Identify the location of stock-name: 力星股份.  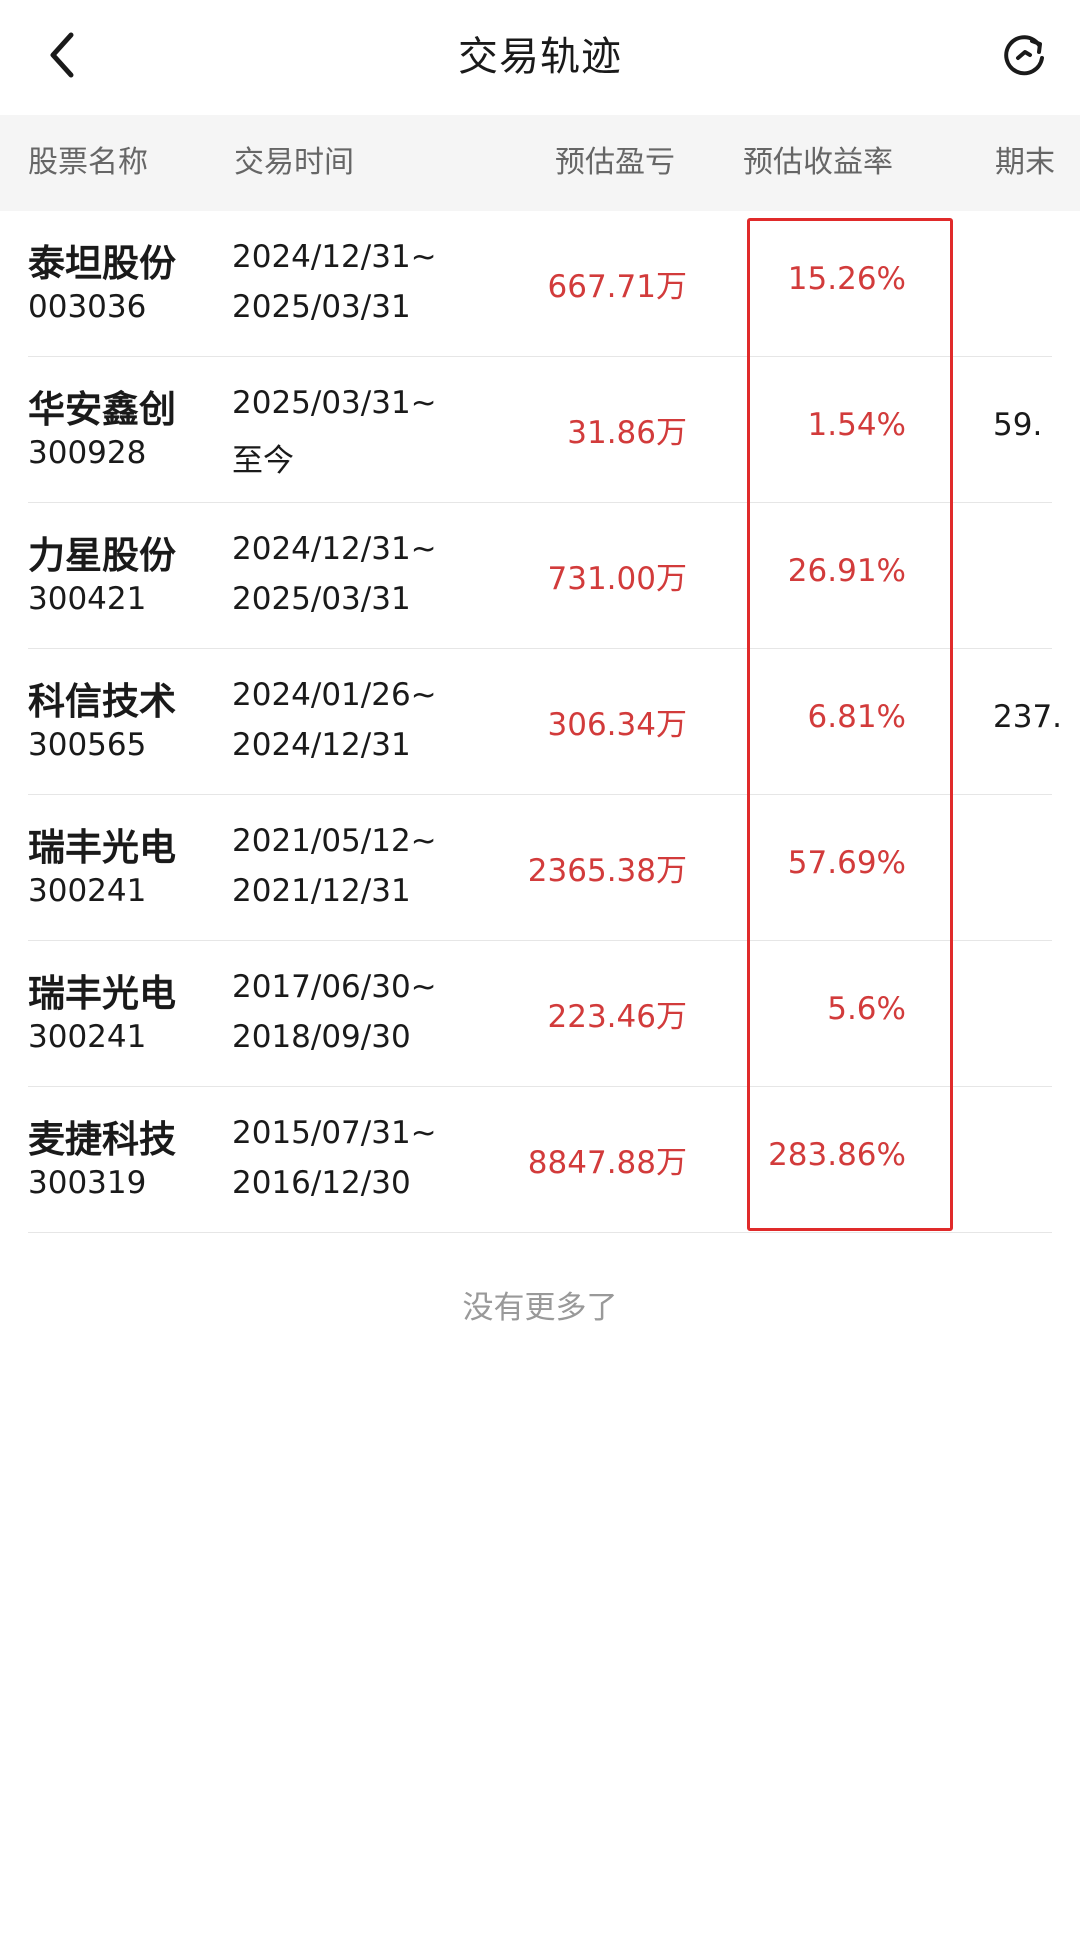
(102, 555).